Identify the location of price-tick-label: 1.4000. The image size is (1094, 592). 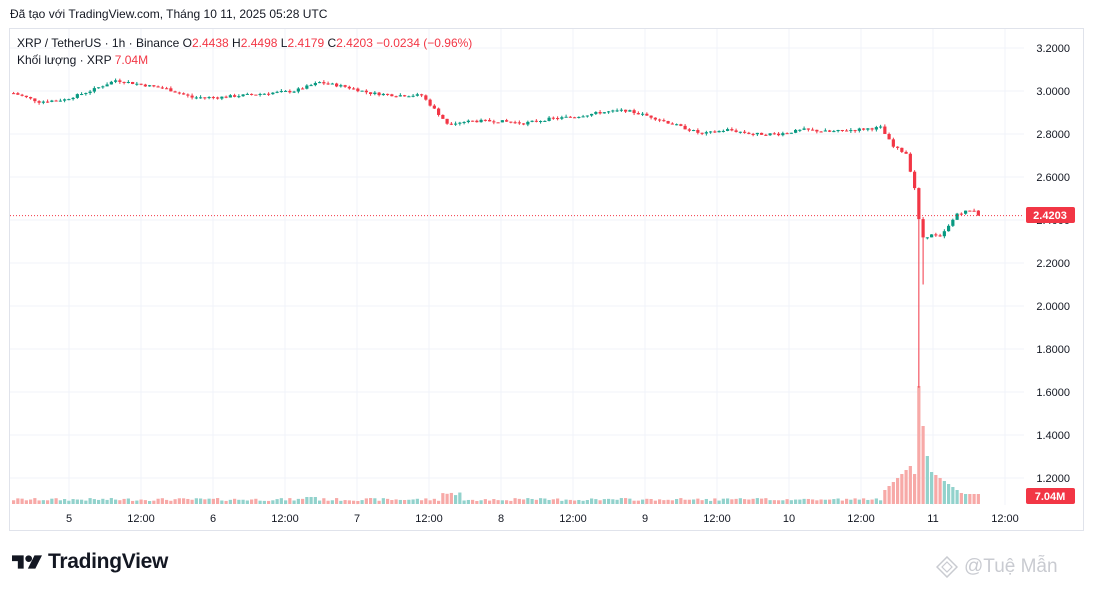
(1053, 436).